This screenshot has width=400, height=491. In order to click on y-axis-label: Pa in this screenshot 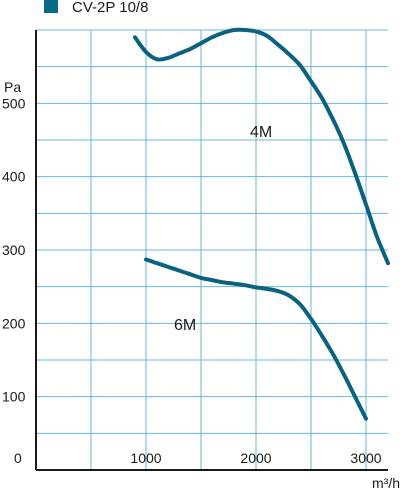, I will do `click(12, 87)`.